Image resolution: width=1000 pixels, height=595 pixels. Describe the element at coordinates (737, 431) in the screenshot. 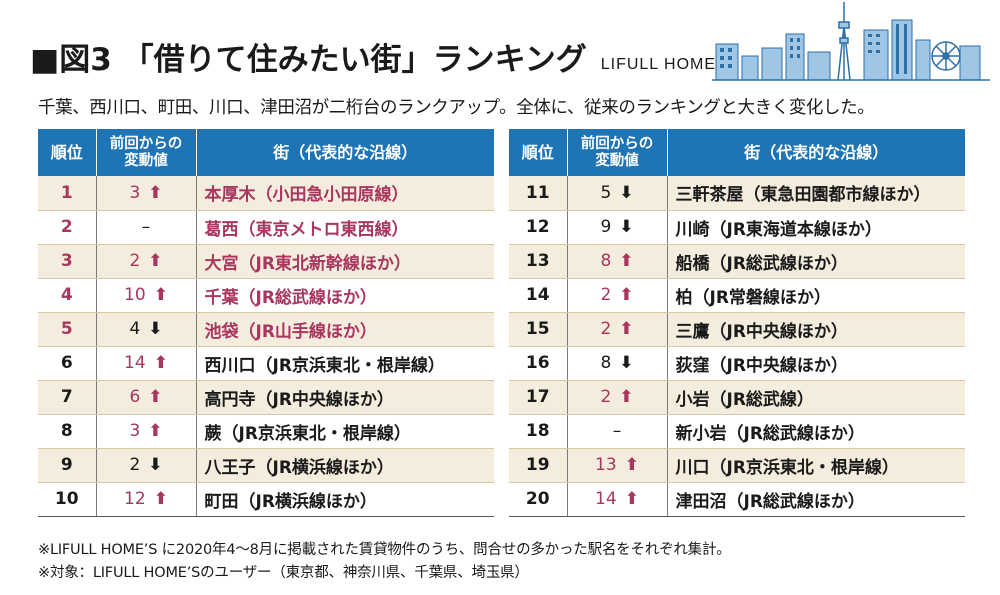

I see `table-row: 18 – 新小岩（JR総武線ほか）` at that location.